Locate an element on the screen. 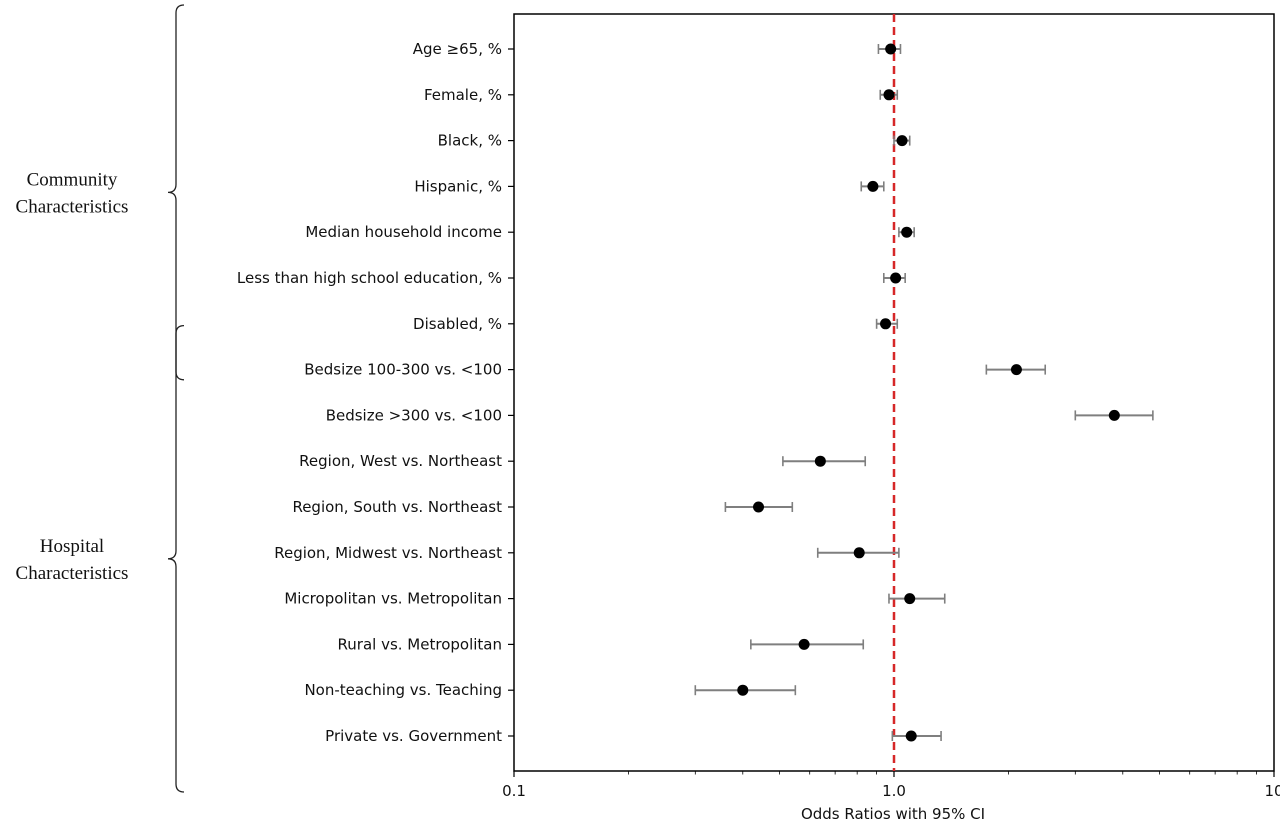  row-label: Female, % is located at coordinates (463, 95).